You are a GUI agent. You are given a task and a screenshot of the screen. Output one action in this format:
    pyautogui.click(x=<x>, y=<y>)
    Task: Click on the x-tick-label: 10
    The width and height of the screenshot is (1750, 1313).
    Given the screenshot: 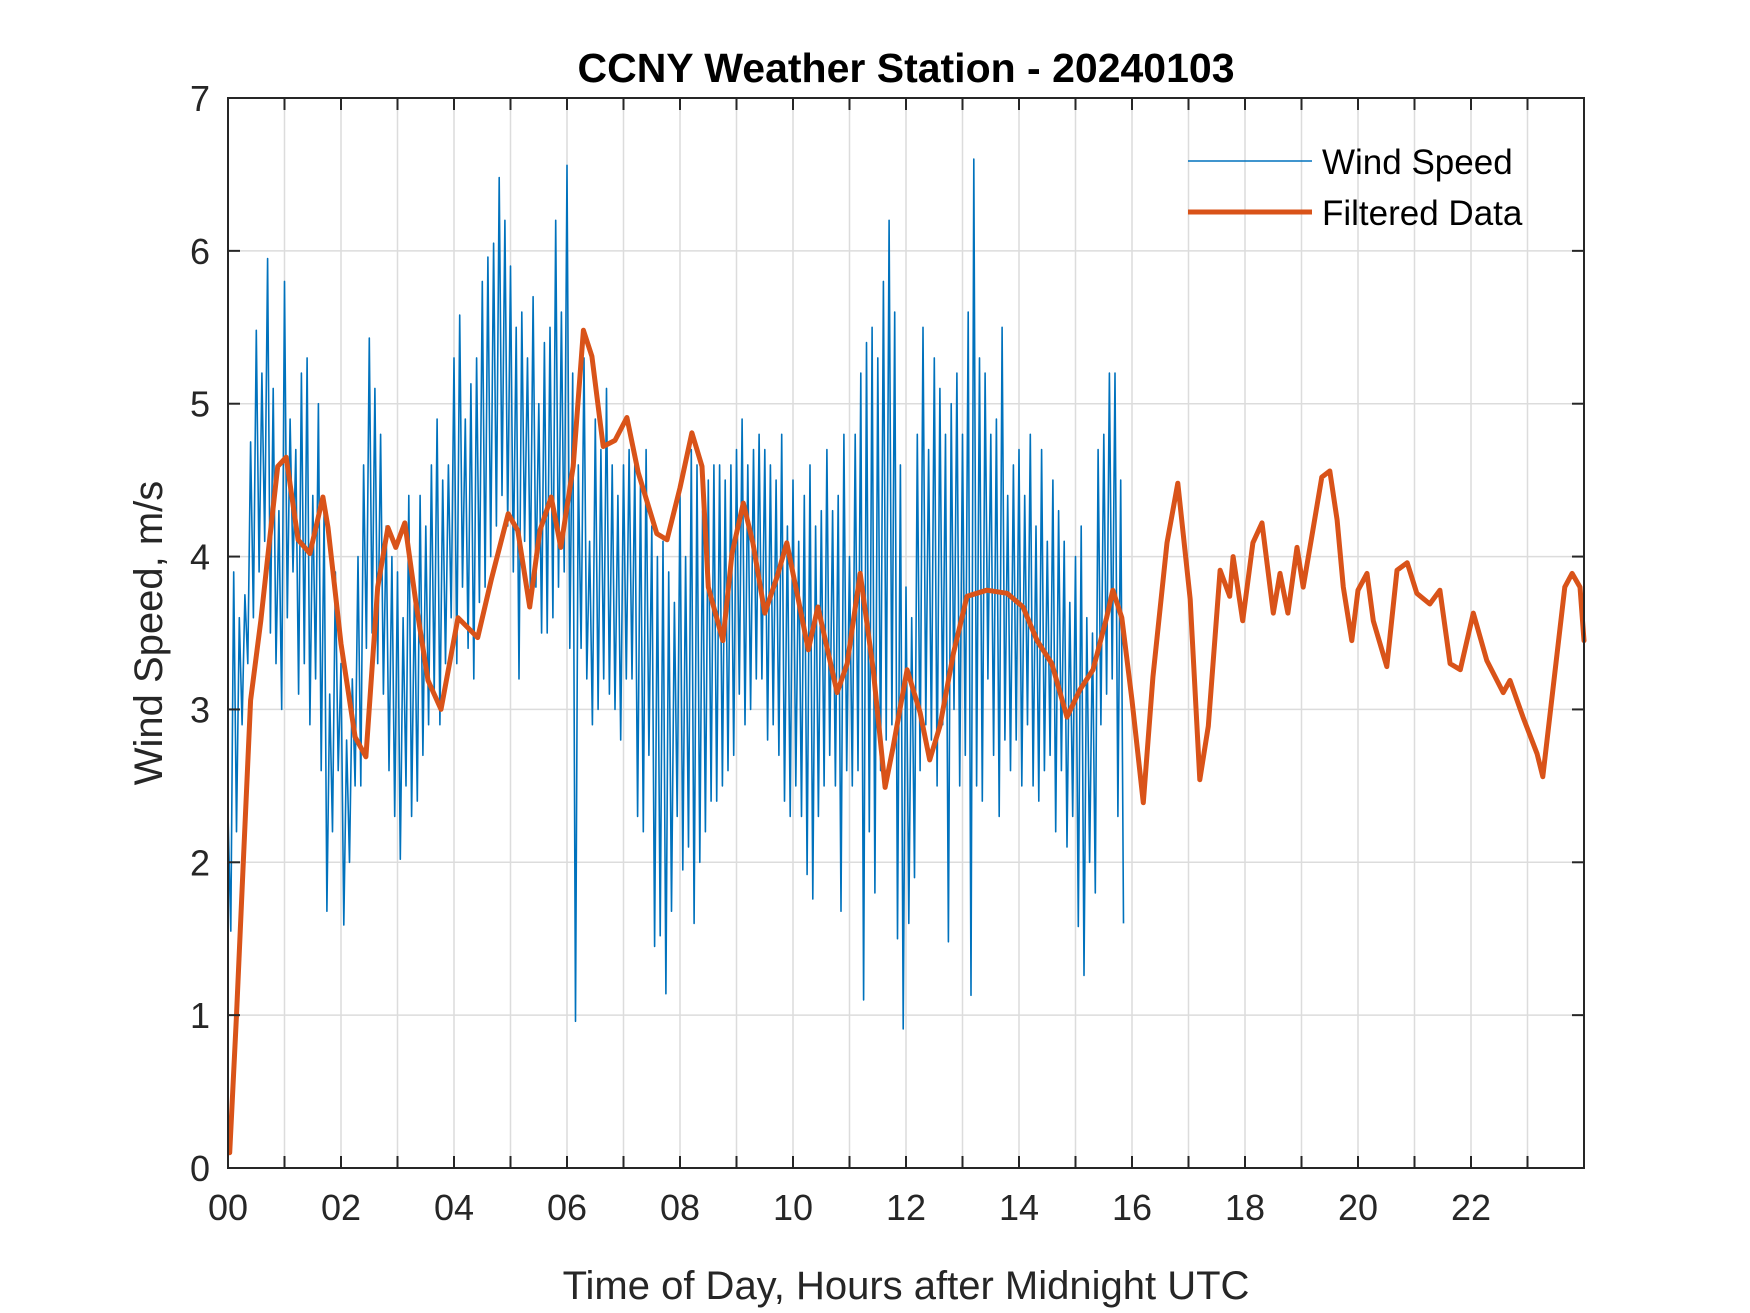 What is the action you would take?
    pyautogui.click(x=793, y=1207)
    